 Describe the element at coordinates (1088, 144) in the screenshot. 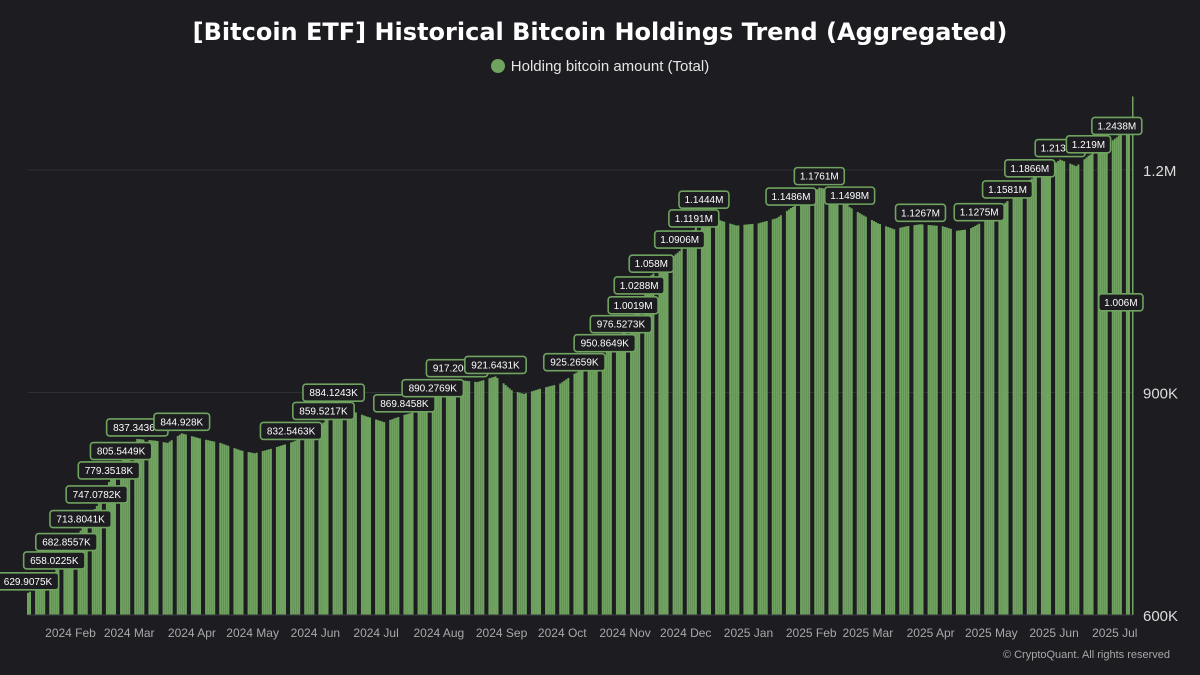

I see `data-label: 1.219M` at that location.